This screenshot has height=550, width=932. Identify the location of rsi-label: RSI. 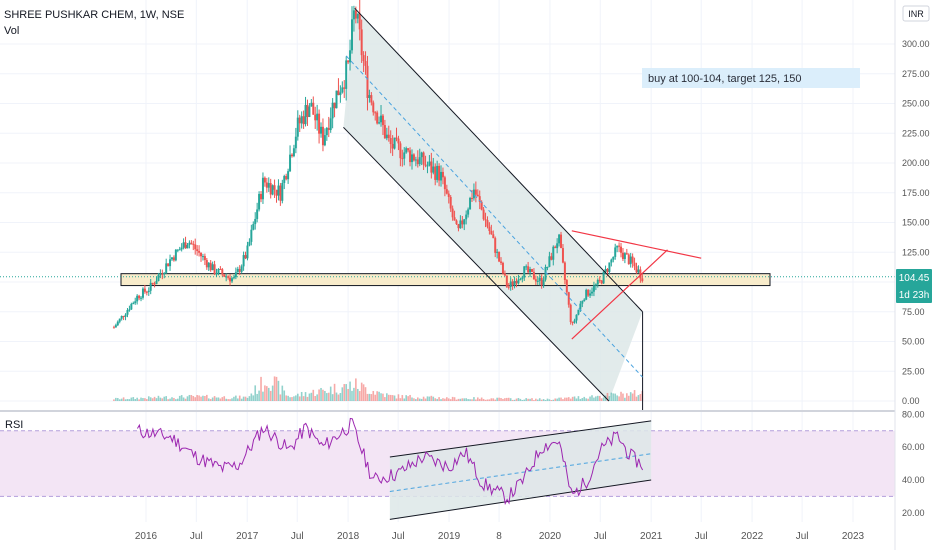
(14, 425).